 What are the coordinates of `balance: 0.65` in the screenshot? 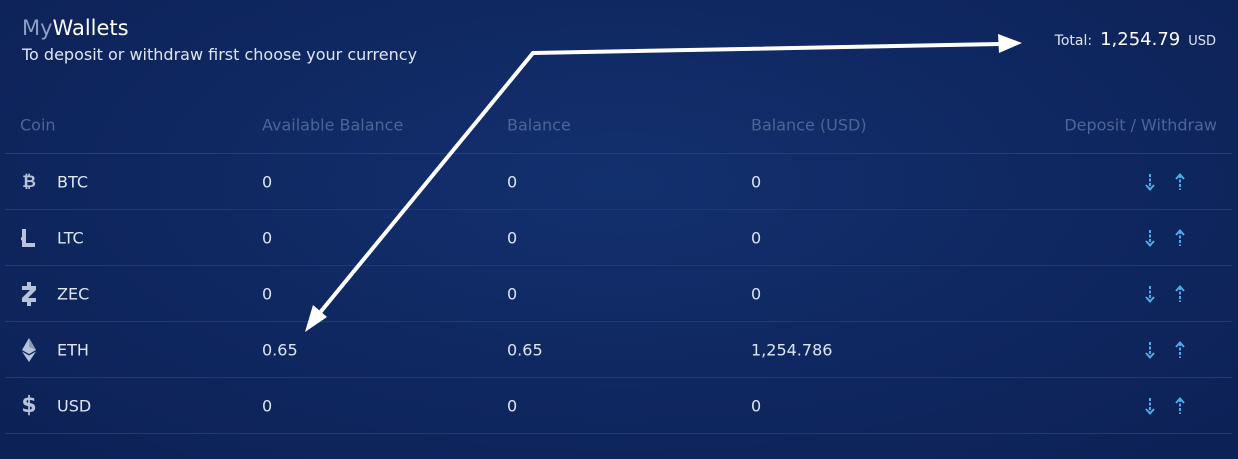 It's located at (525, 349).